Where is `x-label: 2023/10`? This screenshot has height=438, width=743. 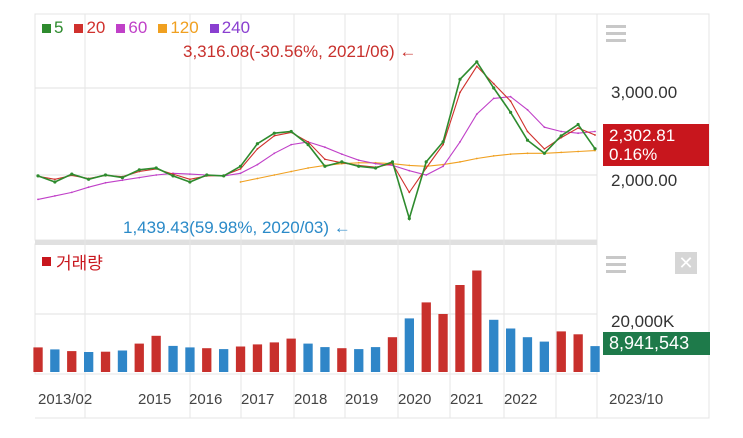
x-label: 2023/10 is located at coordinates (636, 399).